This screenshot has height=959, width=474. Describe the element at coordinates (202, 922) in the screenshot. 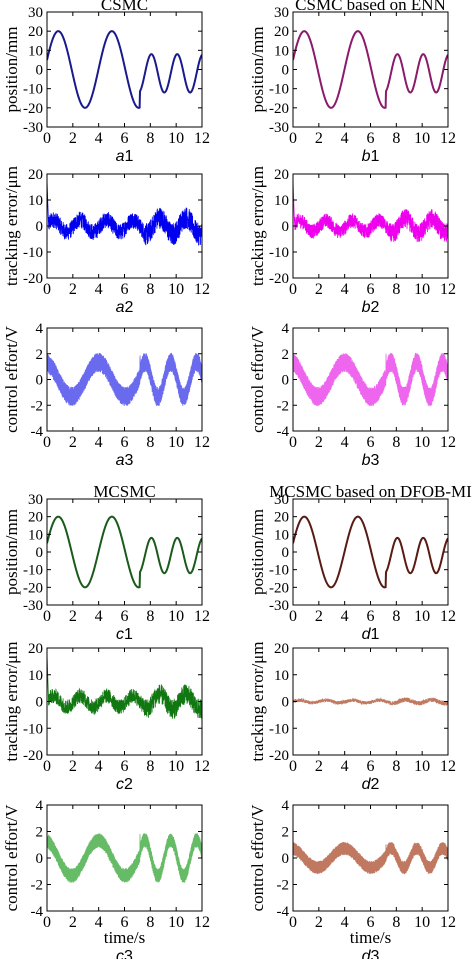

I see `x-tick-label-c3: 12` at that location.